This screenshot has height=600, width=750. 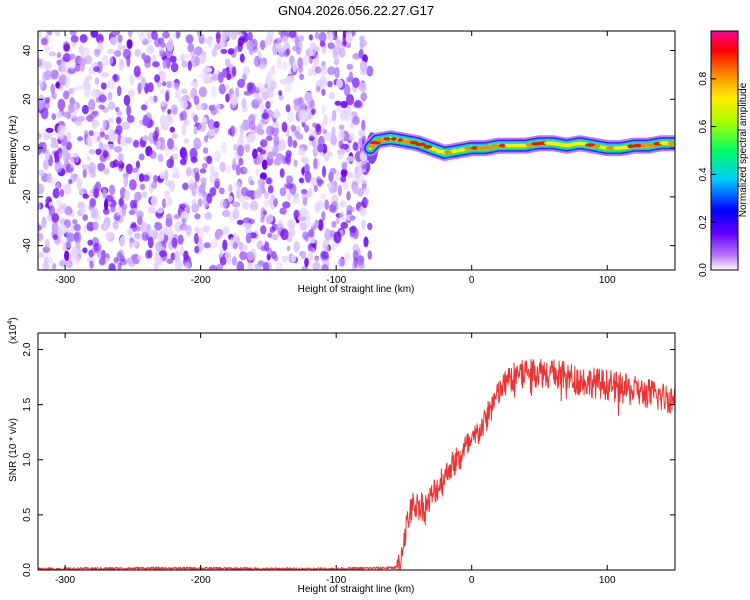 I want to click on snr-y-label: SNR (10 * v/v), so click(x=13, y=450).